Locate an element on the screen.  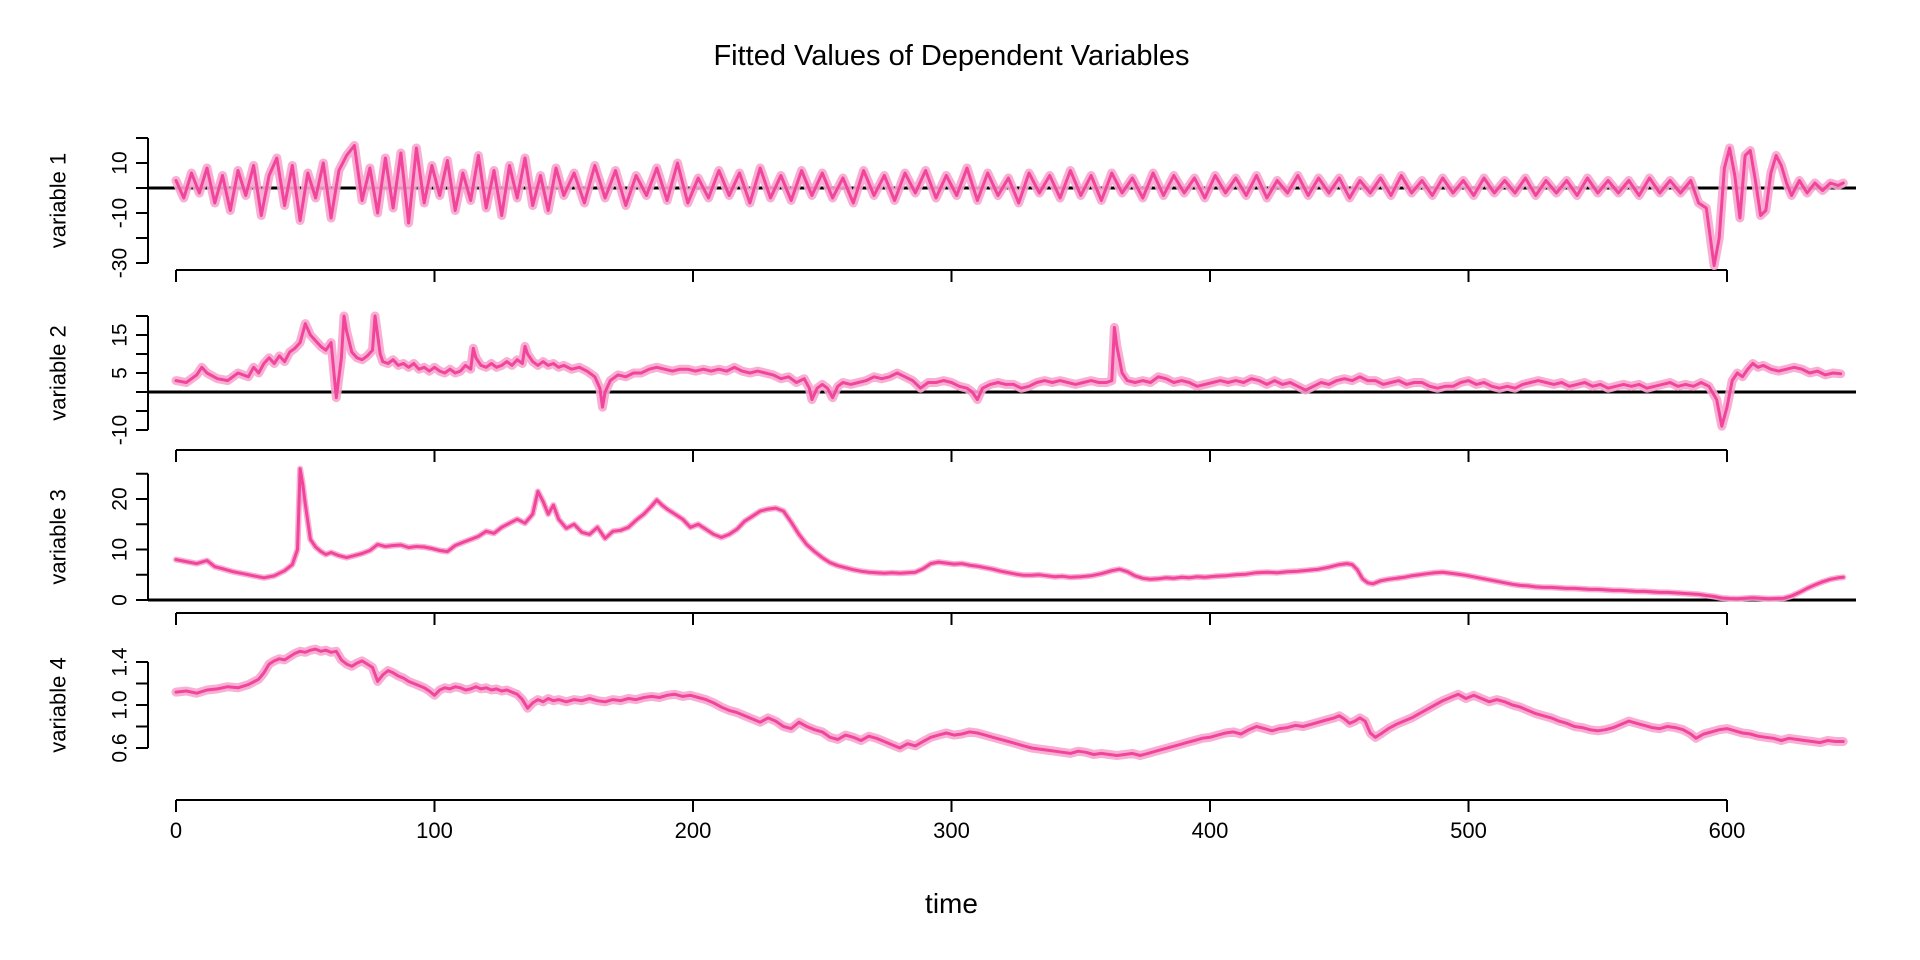
x-tick-label: 300 is located at coordinates (951, 830).